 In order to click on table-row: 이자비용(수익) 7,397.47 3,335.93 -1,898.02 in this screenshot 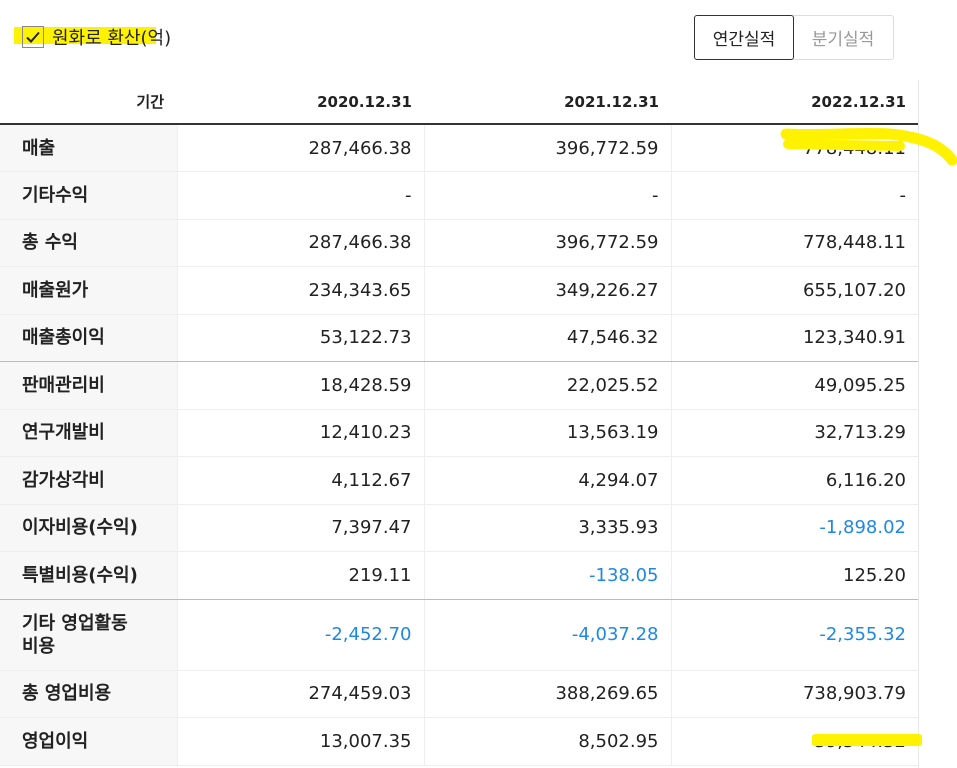, I will do `click(459, 528)`.